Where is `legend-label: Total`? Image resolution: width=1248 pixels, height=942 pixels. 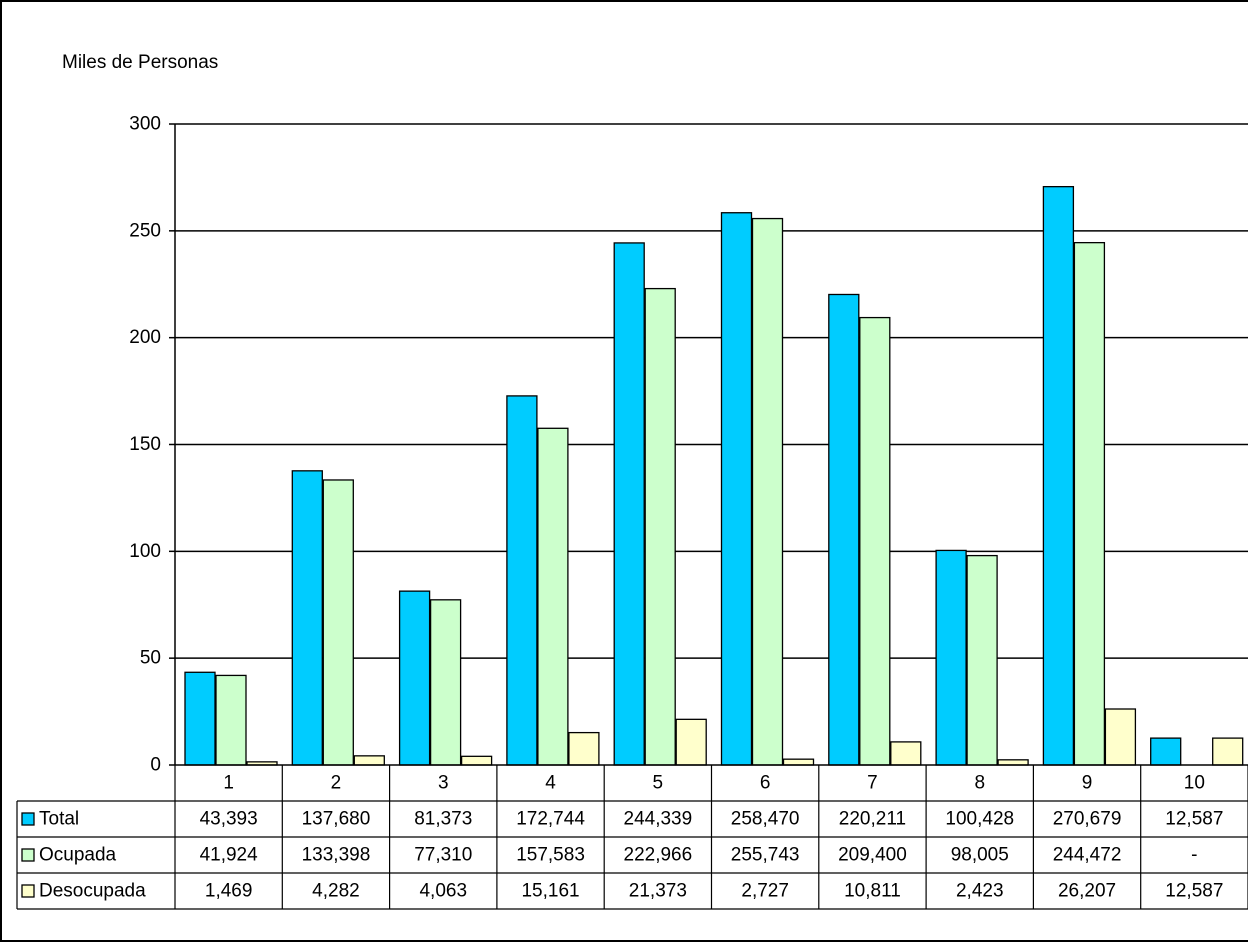 legend-label: Total is located at coordinates (59, 819).